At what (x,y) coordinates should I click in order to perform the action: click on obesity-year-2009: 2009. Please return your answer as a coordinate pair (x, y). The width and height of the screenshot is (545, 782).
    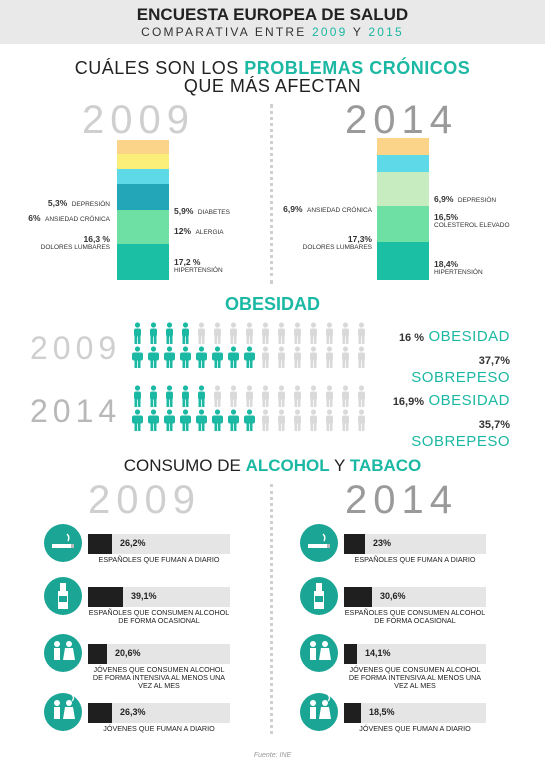
    Looking at the image, I should click on (76, 348).